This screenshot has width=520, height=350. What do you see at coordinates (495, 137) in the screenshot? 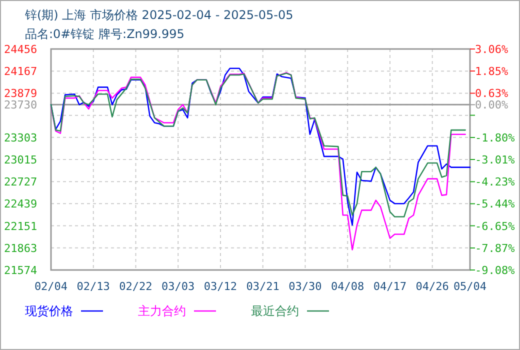
I see `y2-tick-label: -1.80%` at bounding box center [495, 137].